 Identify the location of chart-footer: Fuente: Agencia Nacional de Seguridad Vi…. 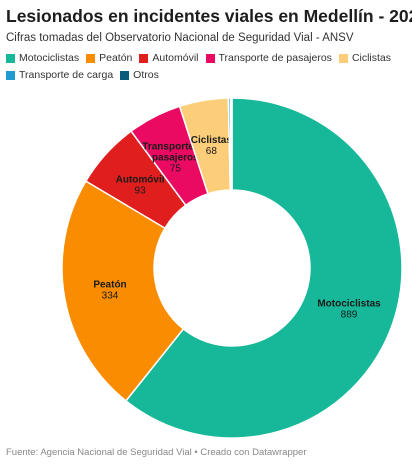
(156, 452).